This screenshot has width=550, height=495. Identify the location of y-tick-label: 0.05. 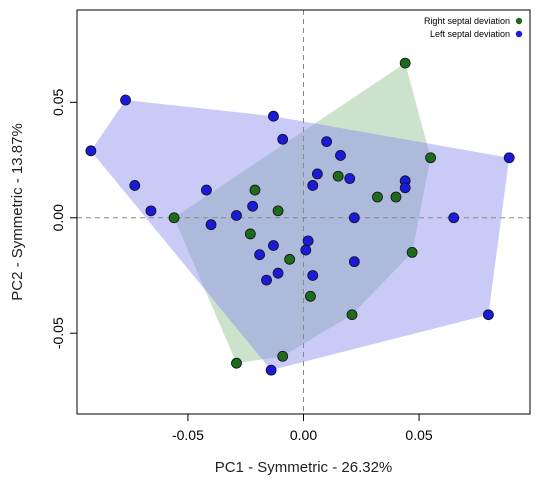
(58, 102).